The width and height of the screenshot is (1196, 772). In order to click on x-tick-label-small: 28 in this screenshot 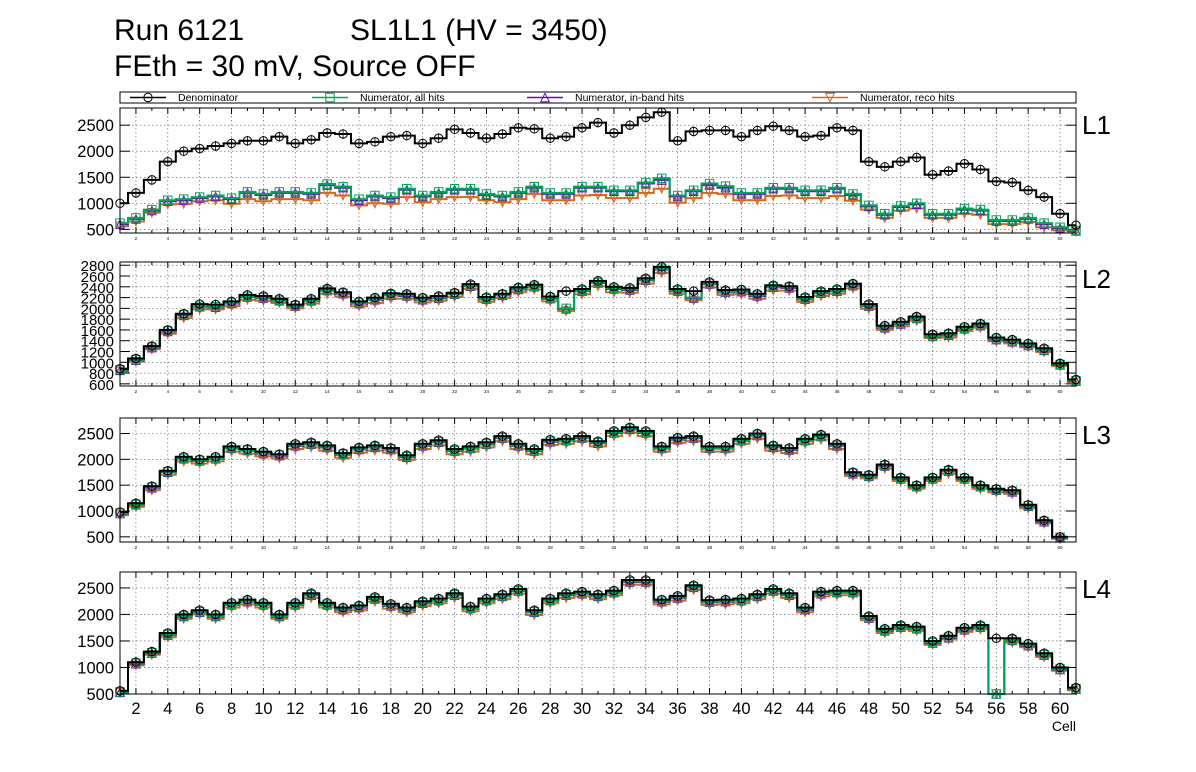, I will do `click(551, 391)`.